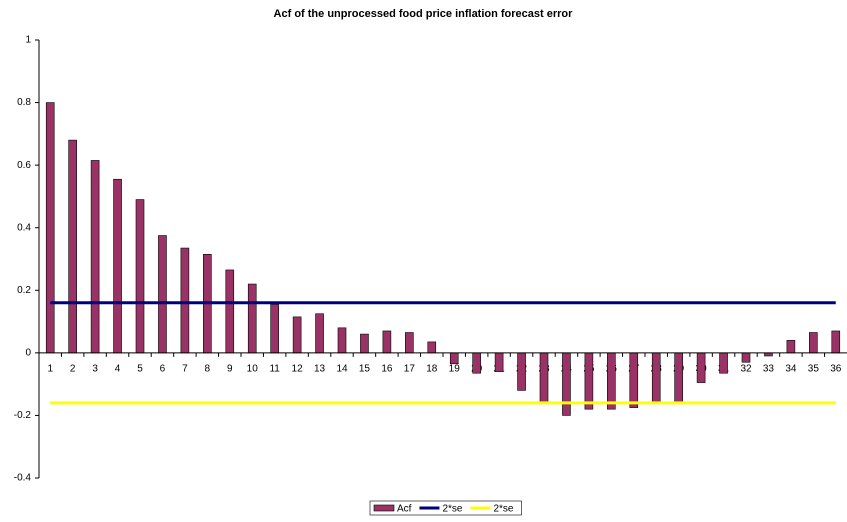 This screenshot has width=847, height=522. Describe the element at coordinates (73, 368) in the screenshot. I see `x-tick-label: 2` at that location.